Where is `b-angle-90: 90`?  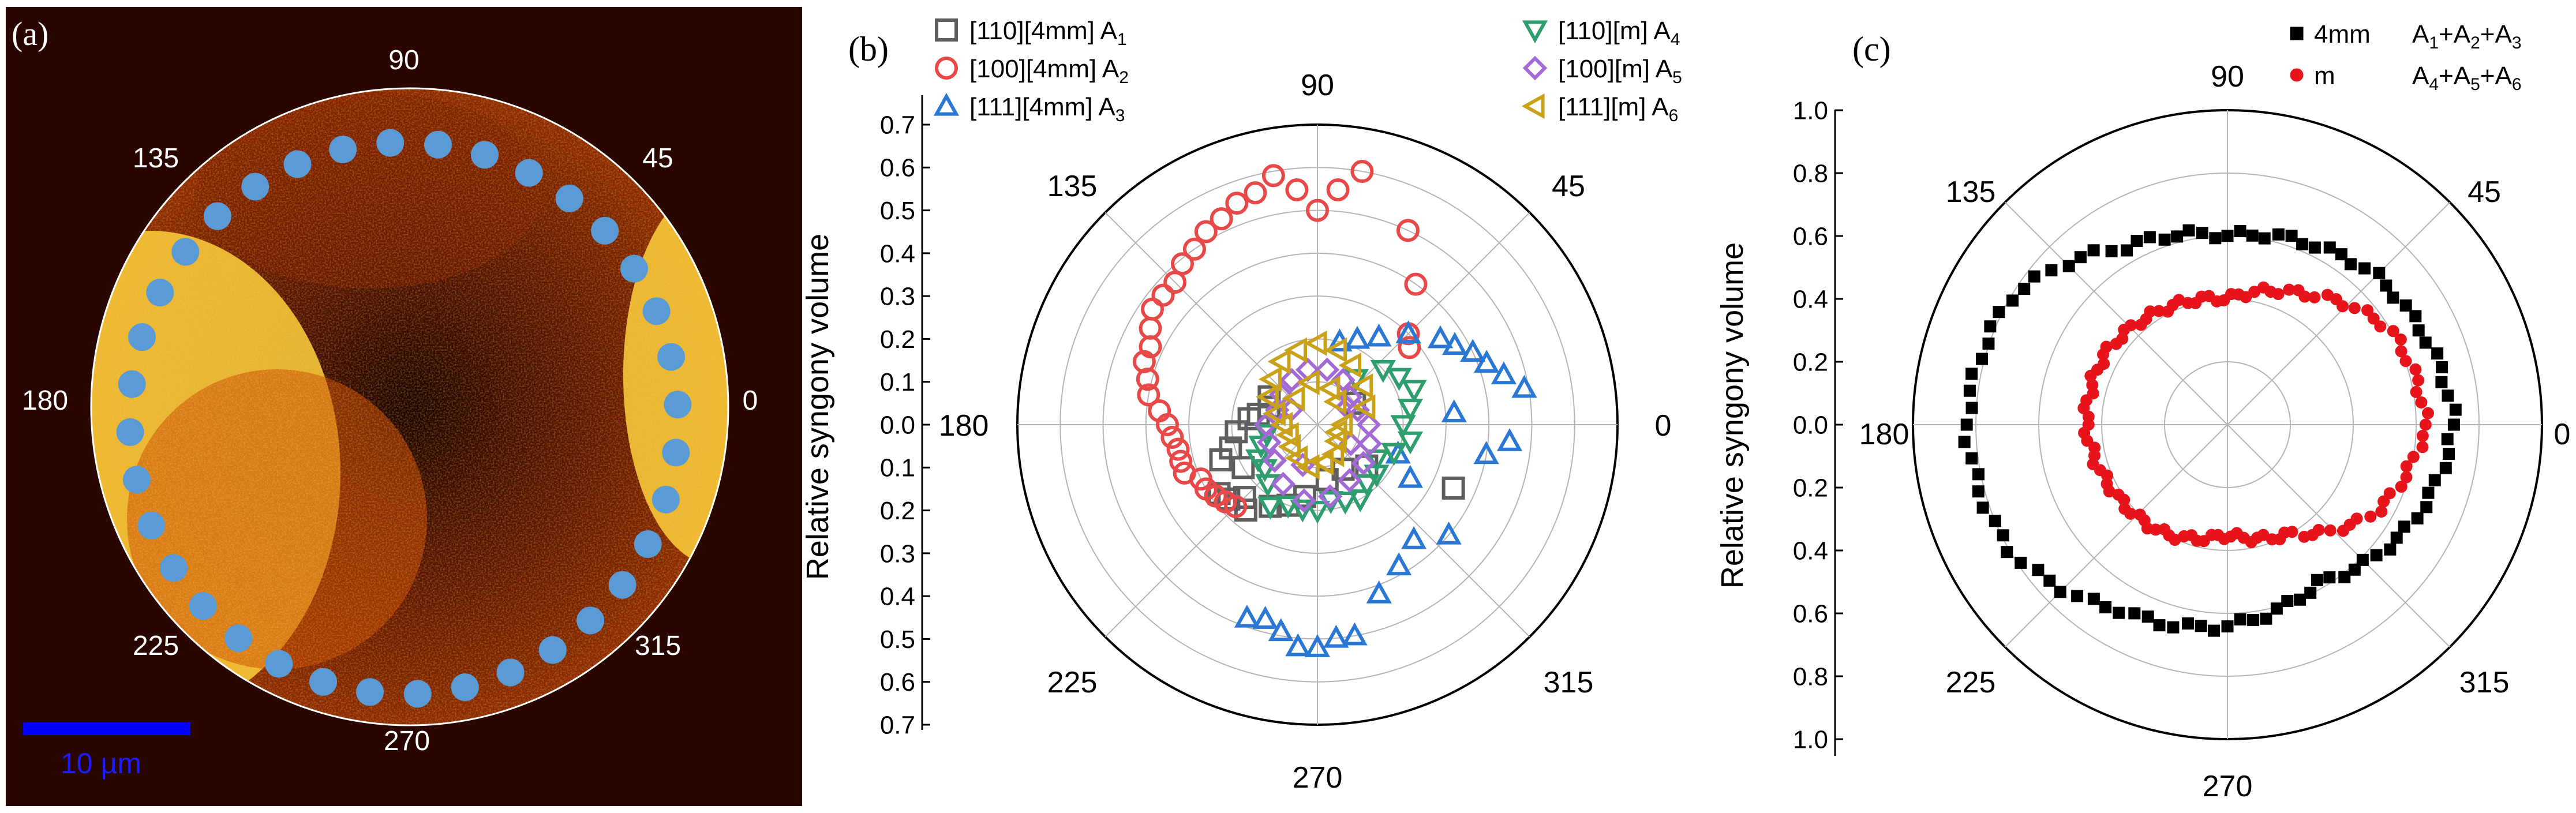 b-angle-90: 90 is located at coordinates (1317, 85).